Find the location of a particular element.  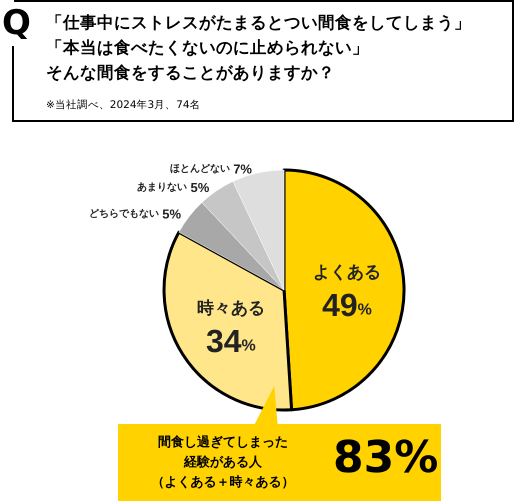

callout-box: 間食し過ぎてしまった経験がある人（よくある＋時々ある） 83% is located at coordinates (279, 462).